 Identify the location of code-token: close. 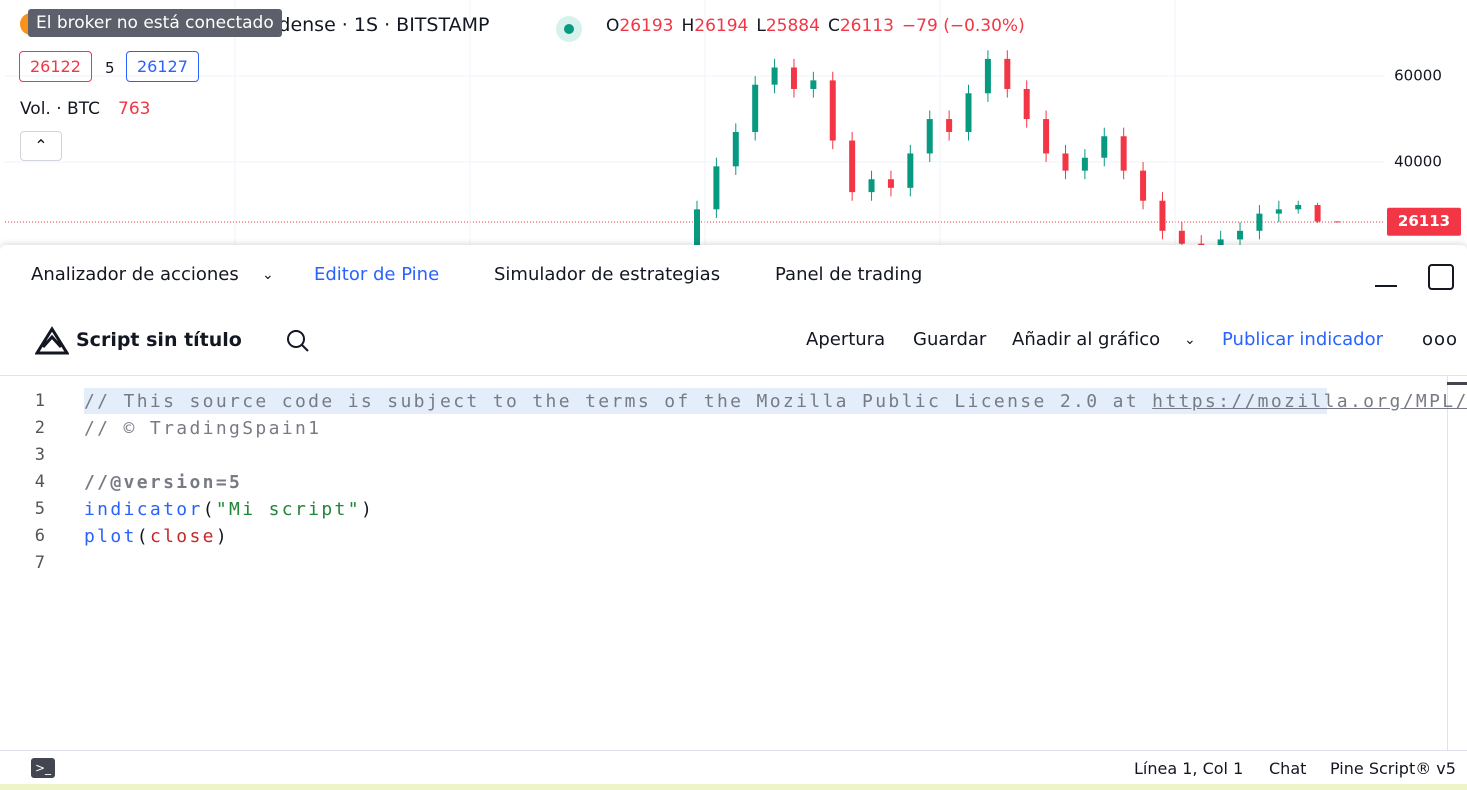
(182, 536).